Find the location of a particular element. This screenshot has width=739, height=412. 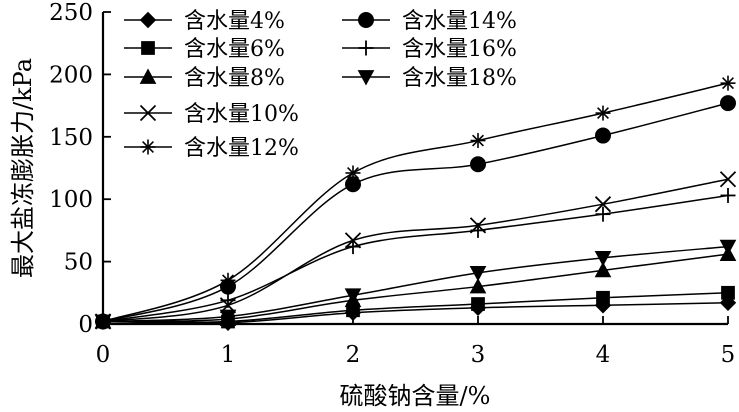

series-5-point-5-stroke-d is located at coordinates (603, 113).